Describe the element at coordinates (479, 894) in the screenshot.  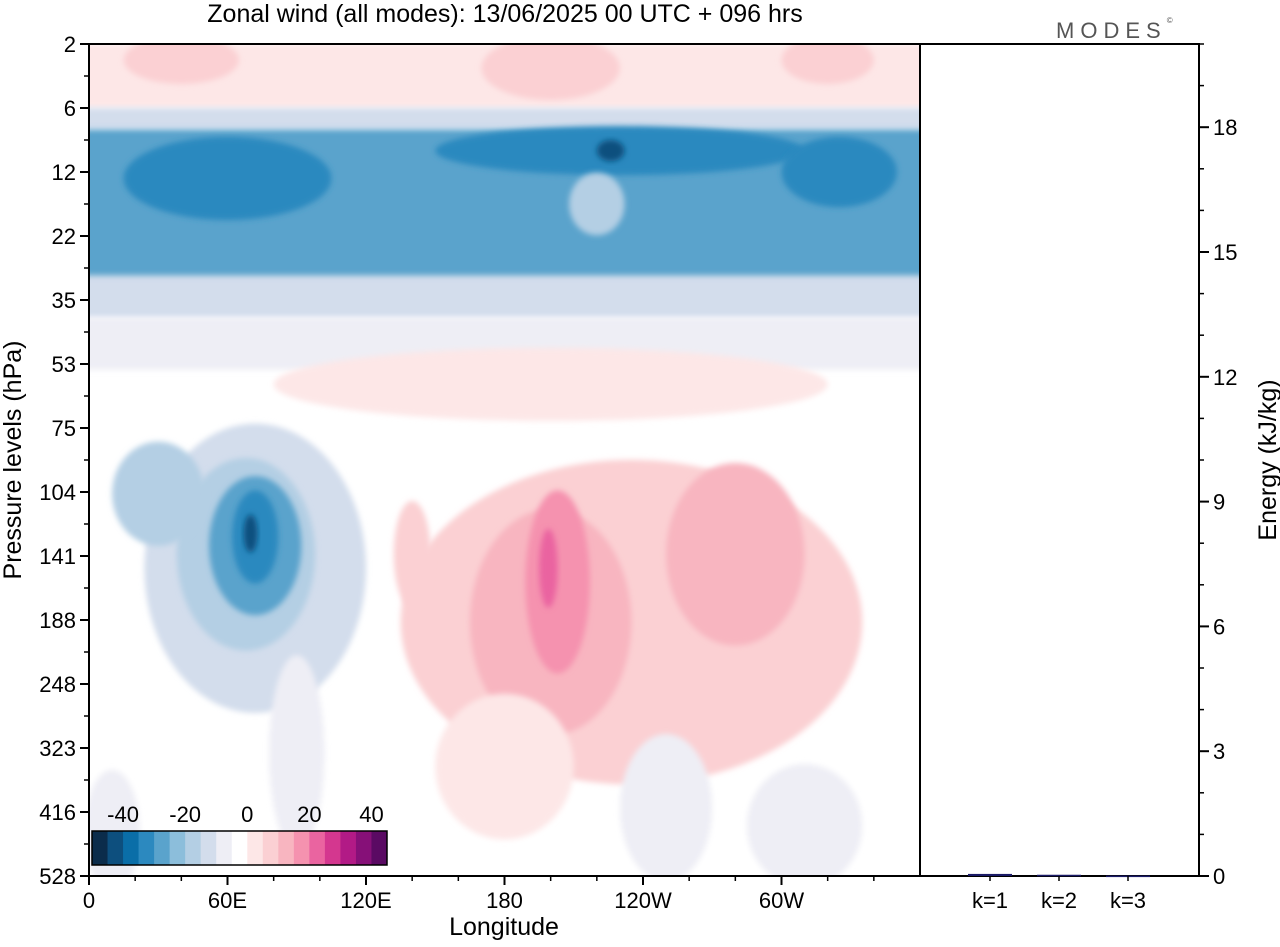
I see `longitude-axis: 0 60E 120E 180 120W 60W` at that location.